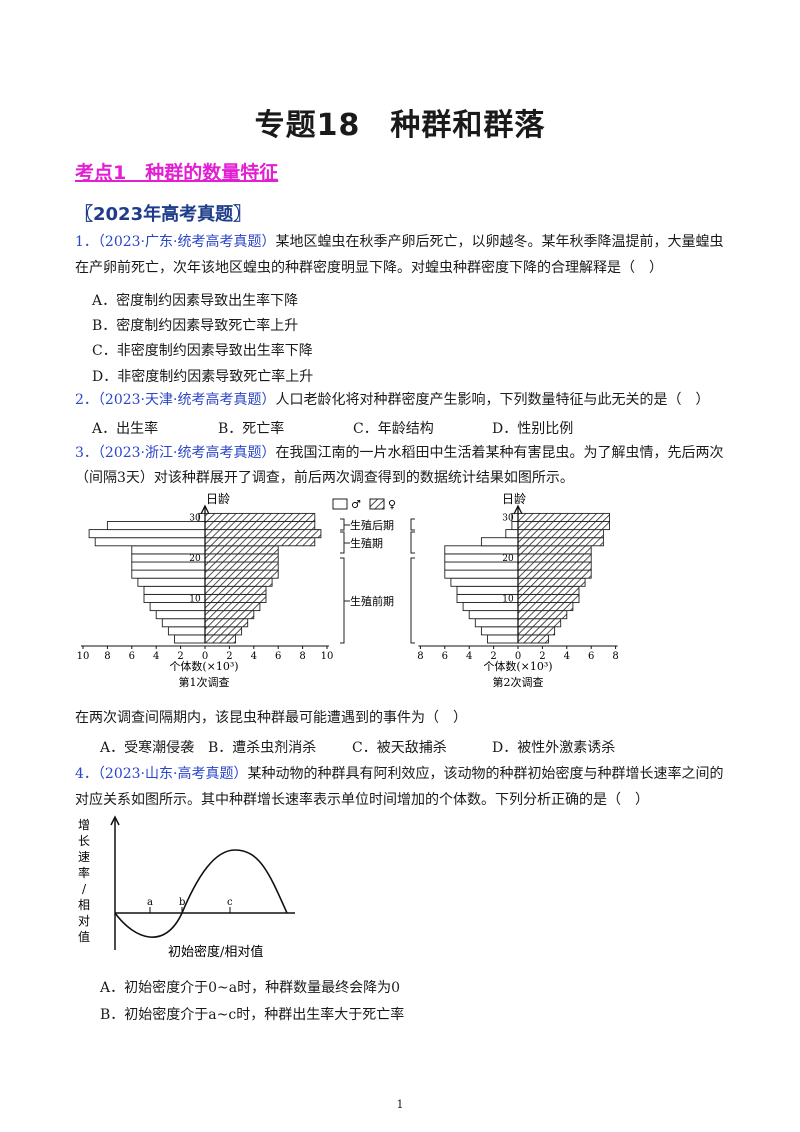  I want to click on x-label-1: 个体数(×10³), so click(203, 666).